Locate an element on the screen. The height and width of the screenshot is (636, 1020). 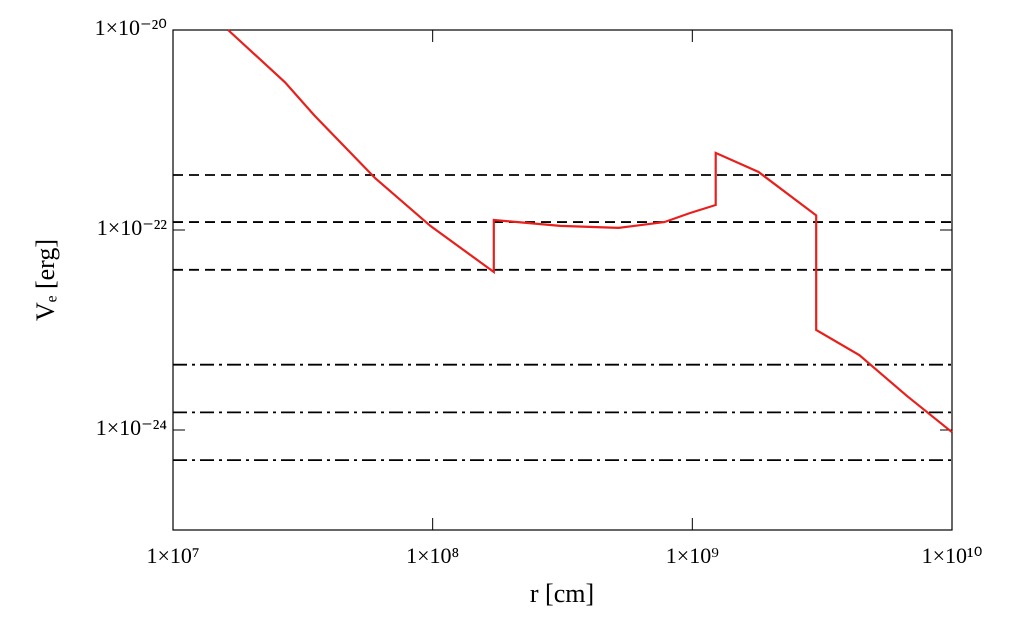
x-tick-label: 1×10⁹ is located at coordinates (692, 555).